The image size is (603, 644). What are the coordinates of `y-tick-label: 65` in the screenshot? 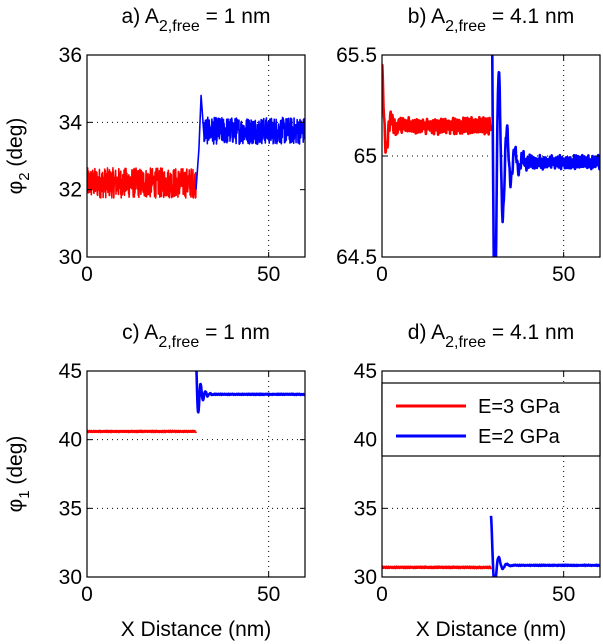 It's located at (365, 156).